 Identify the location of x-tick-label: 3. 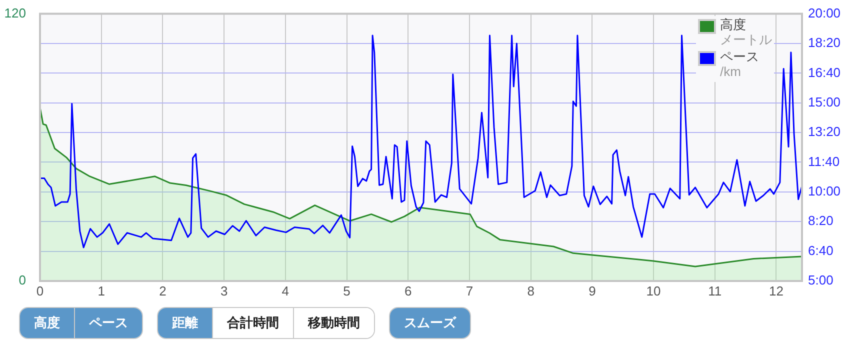
(224, 290).